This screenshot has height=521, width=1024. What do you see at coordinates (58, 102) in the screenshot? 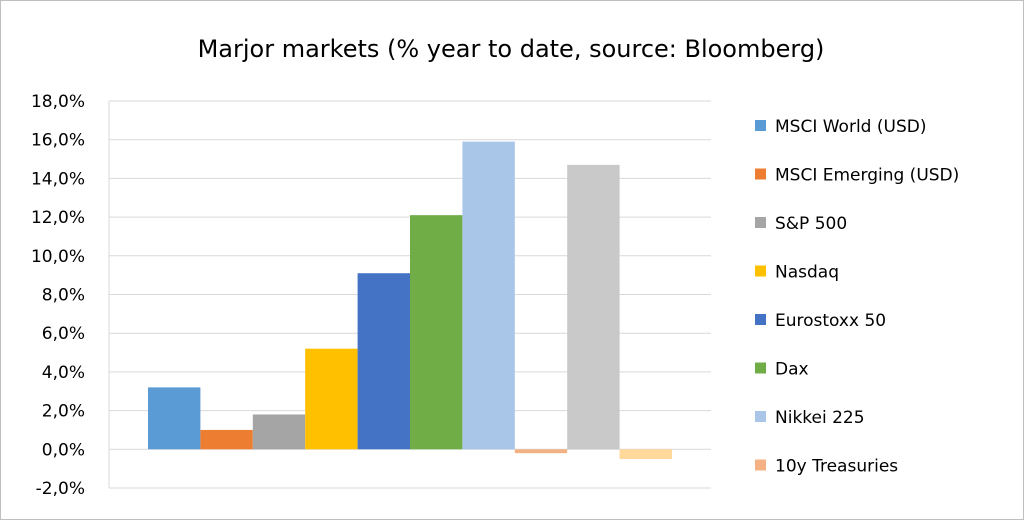
I see `y-tick-label: 18,0%` at bounding box center [58, 102].